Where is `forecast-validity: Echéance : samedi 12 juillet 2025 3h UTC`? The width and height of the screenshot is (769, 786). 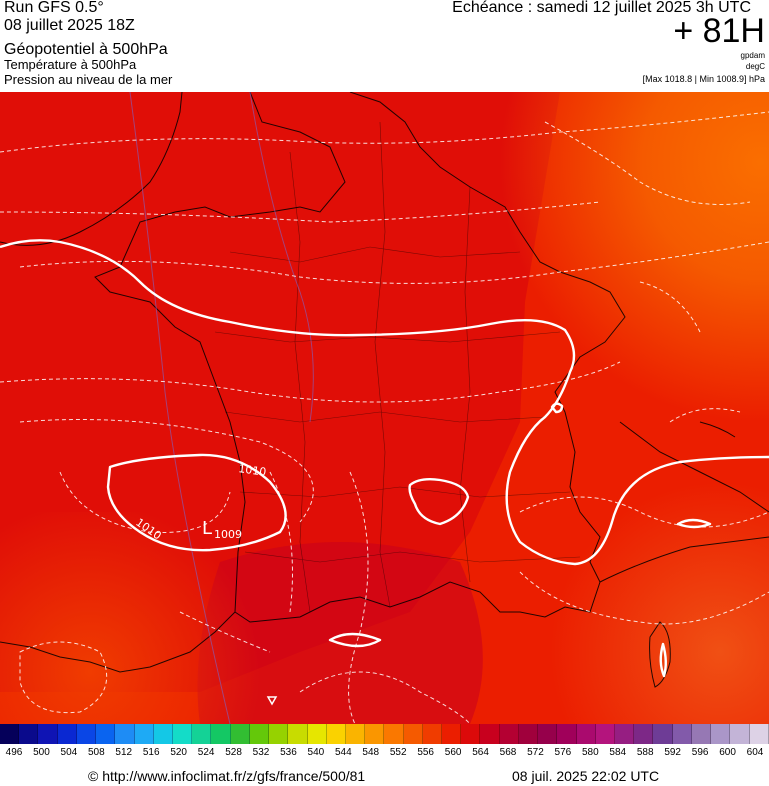
forecast-validity: Echéance : samedi 12 juillet 2025 3h UTC is located at coordinates (601, 8).